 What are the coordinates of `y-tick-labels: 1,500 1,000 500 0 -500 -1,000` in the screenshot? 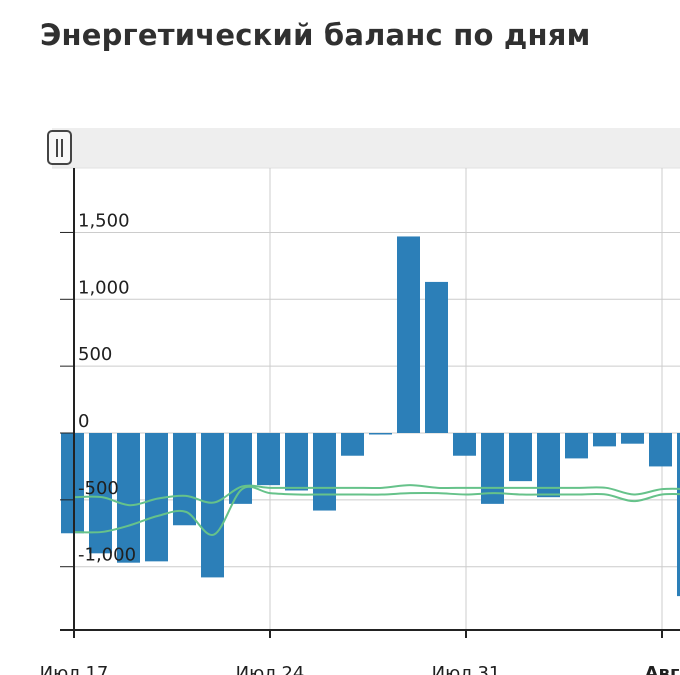 It's located at (107, 387).